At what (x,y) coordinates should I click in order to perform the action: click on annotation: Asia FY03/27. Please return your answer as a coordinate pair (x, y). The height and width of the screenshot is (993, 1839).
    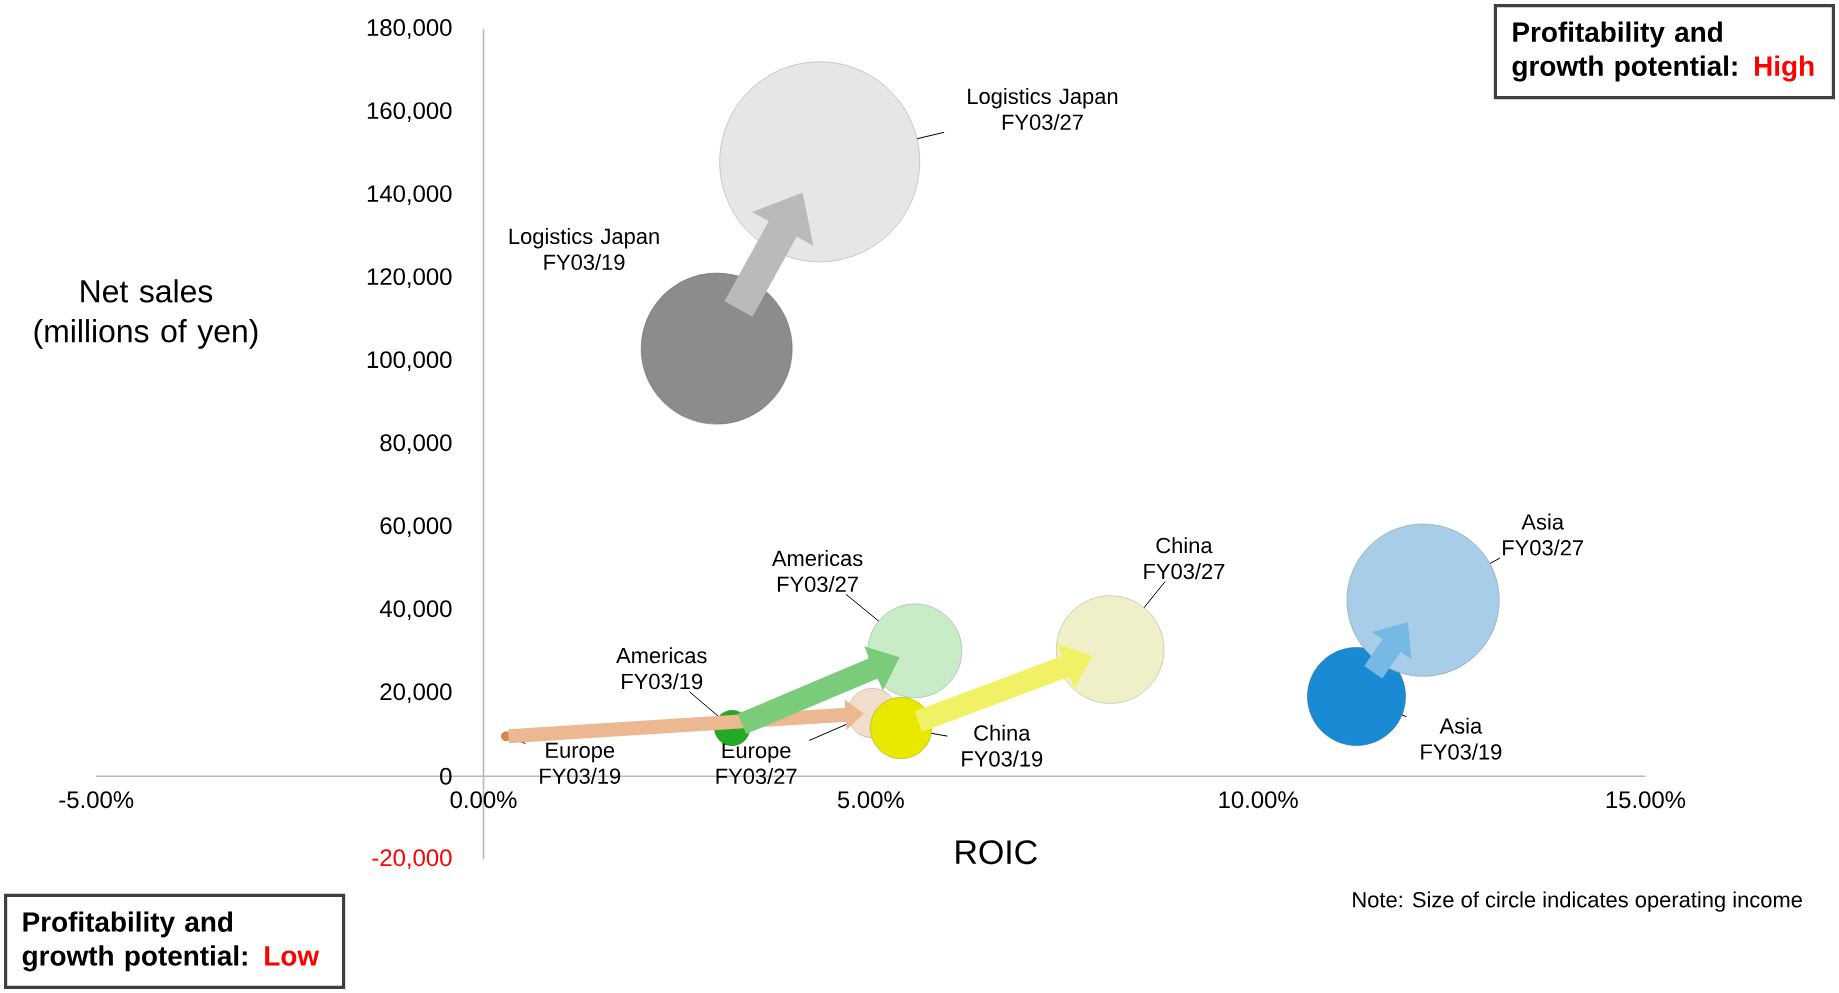
    Looking at the image, I should click on (1543, 534).